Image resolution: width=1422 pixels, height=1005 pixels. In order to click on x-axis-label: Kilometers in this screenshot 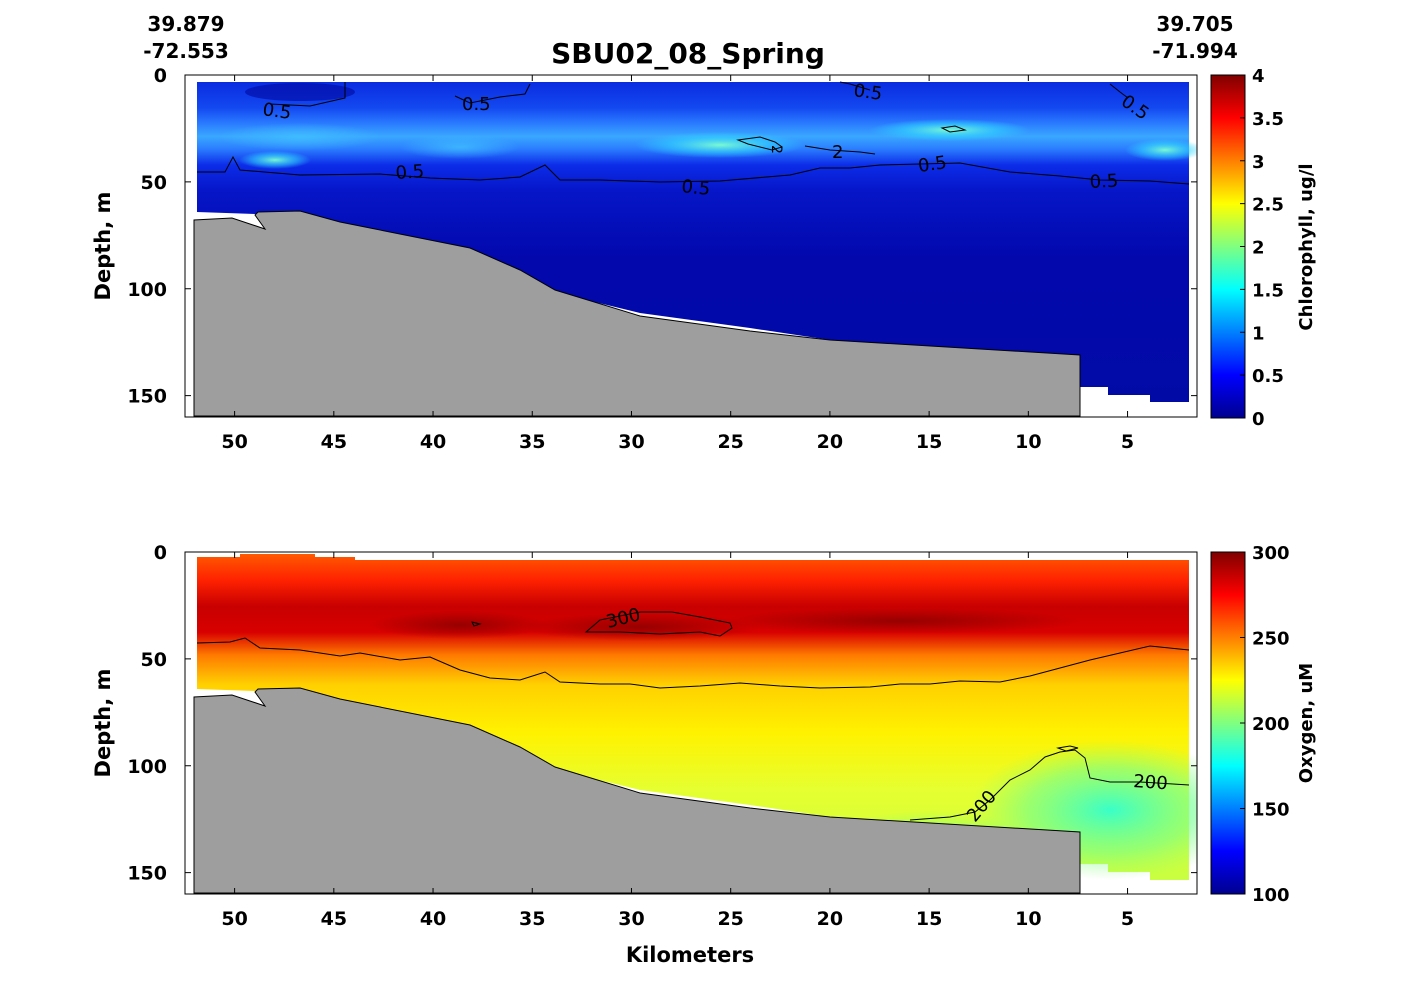, I will do `click(690, 955)`.